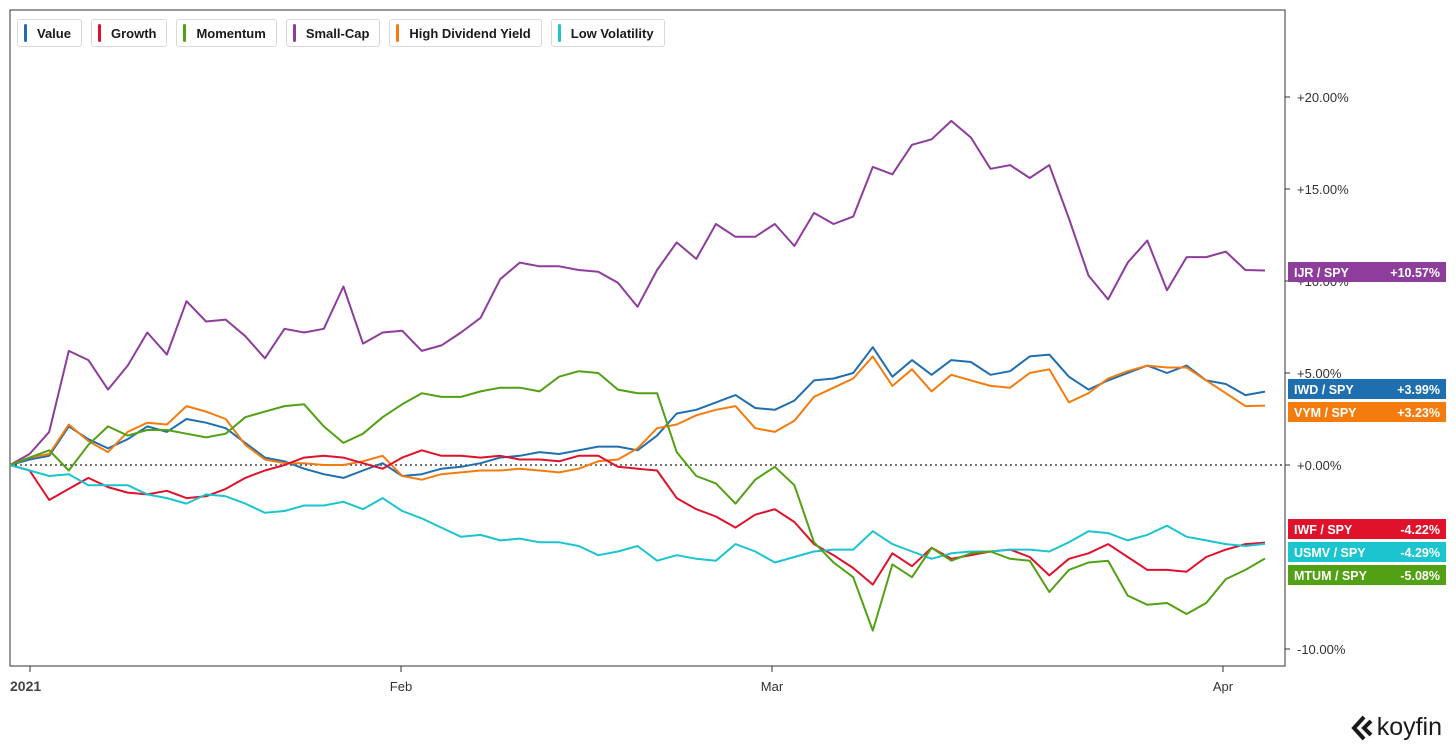  What do you see at coordinates (337, 33) in the screenshot?
I see `legend-label: Small-Cap` at bounding box center [337, 33].